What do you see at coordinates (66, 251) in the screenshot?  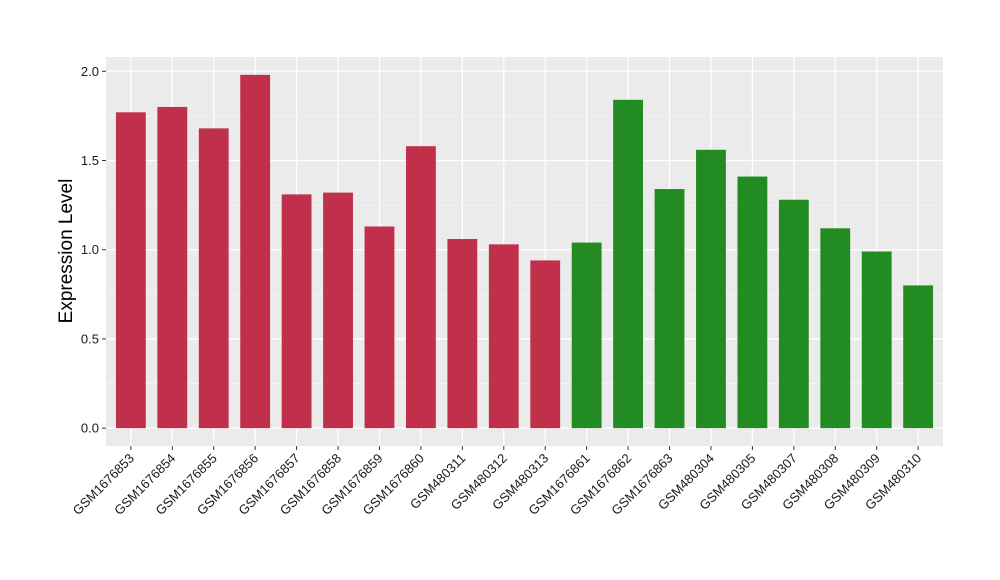 I see `y-axis-title: Expression Level` at bounding box center [66, 251].